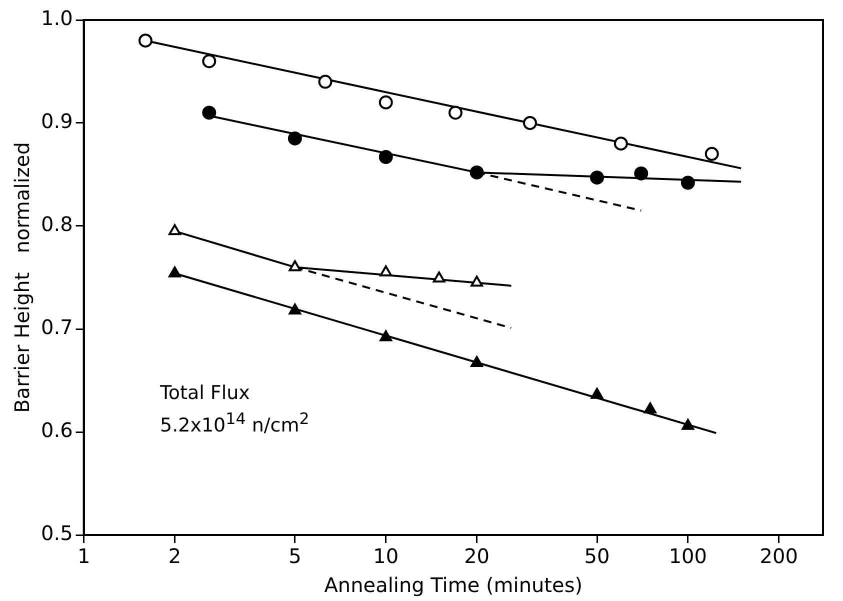  Describe the element at coordinates (56, 533) in the screenshot. I see `y-tick-label: 0.5` at that location.